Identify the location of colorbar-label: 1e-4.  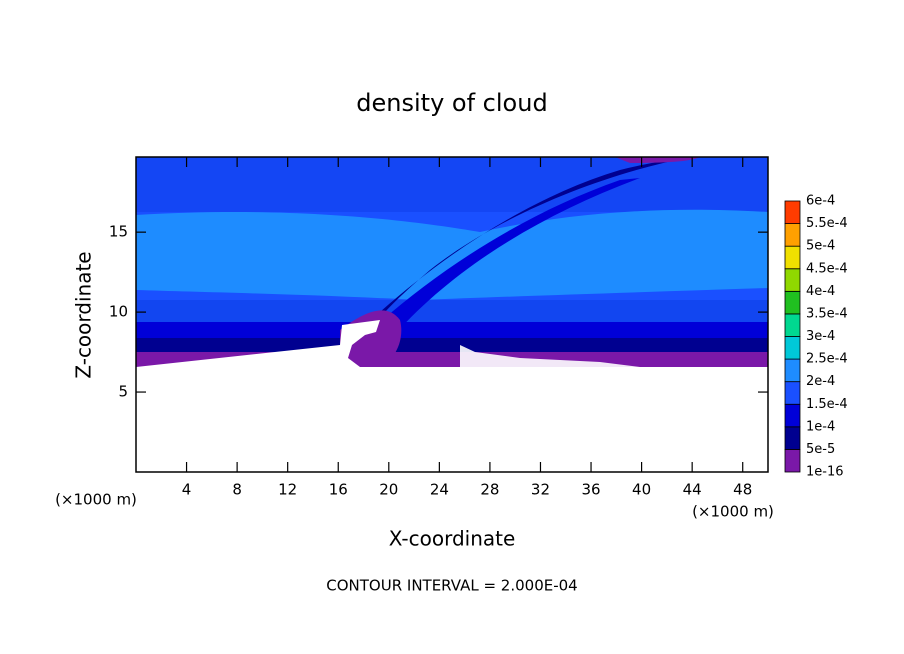
(820, 426).